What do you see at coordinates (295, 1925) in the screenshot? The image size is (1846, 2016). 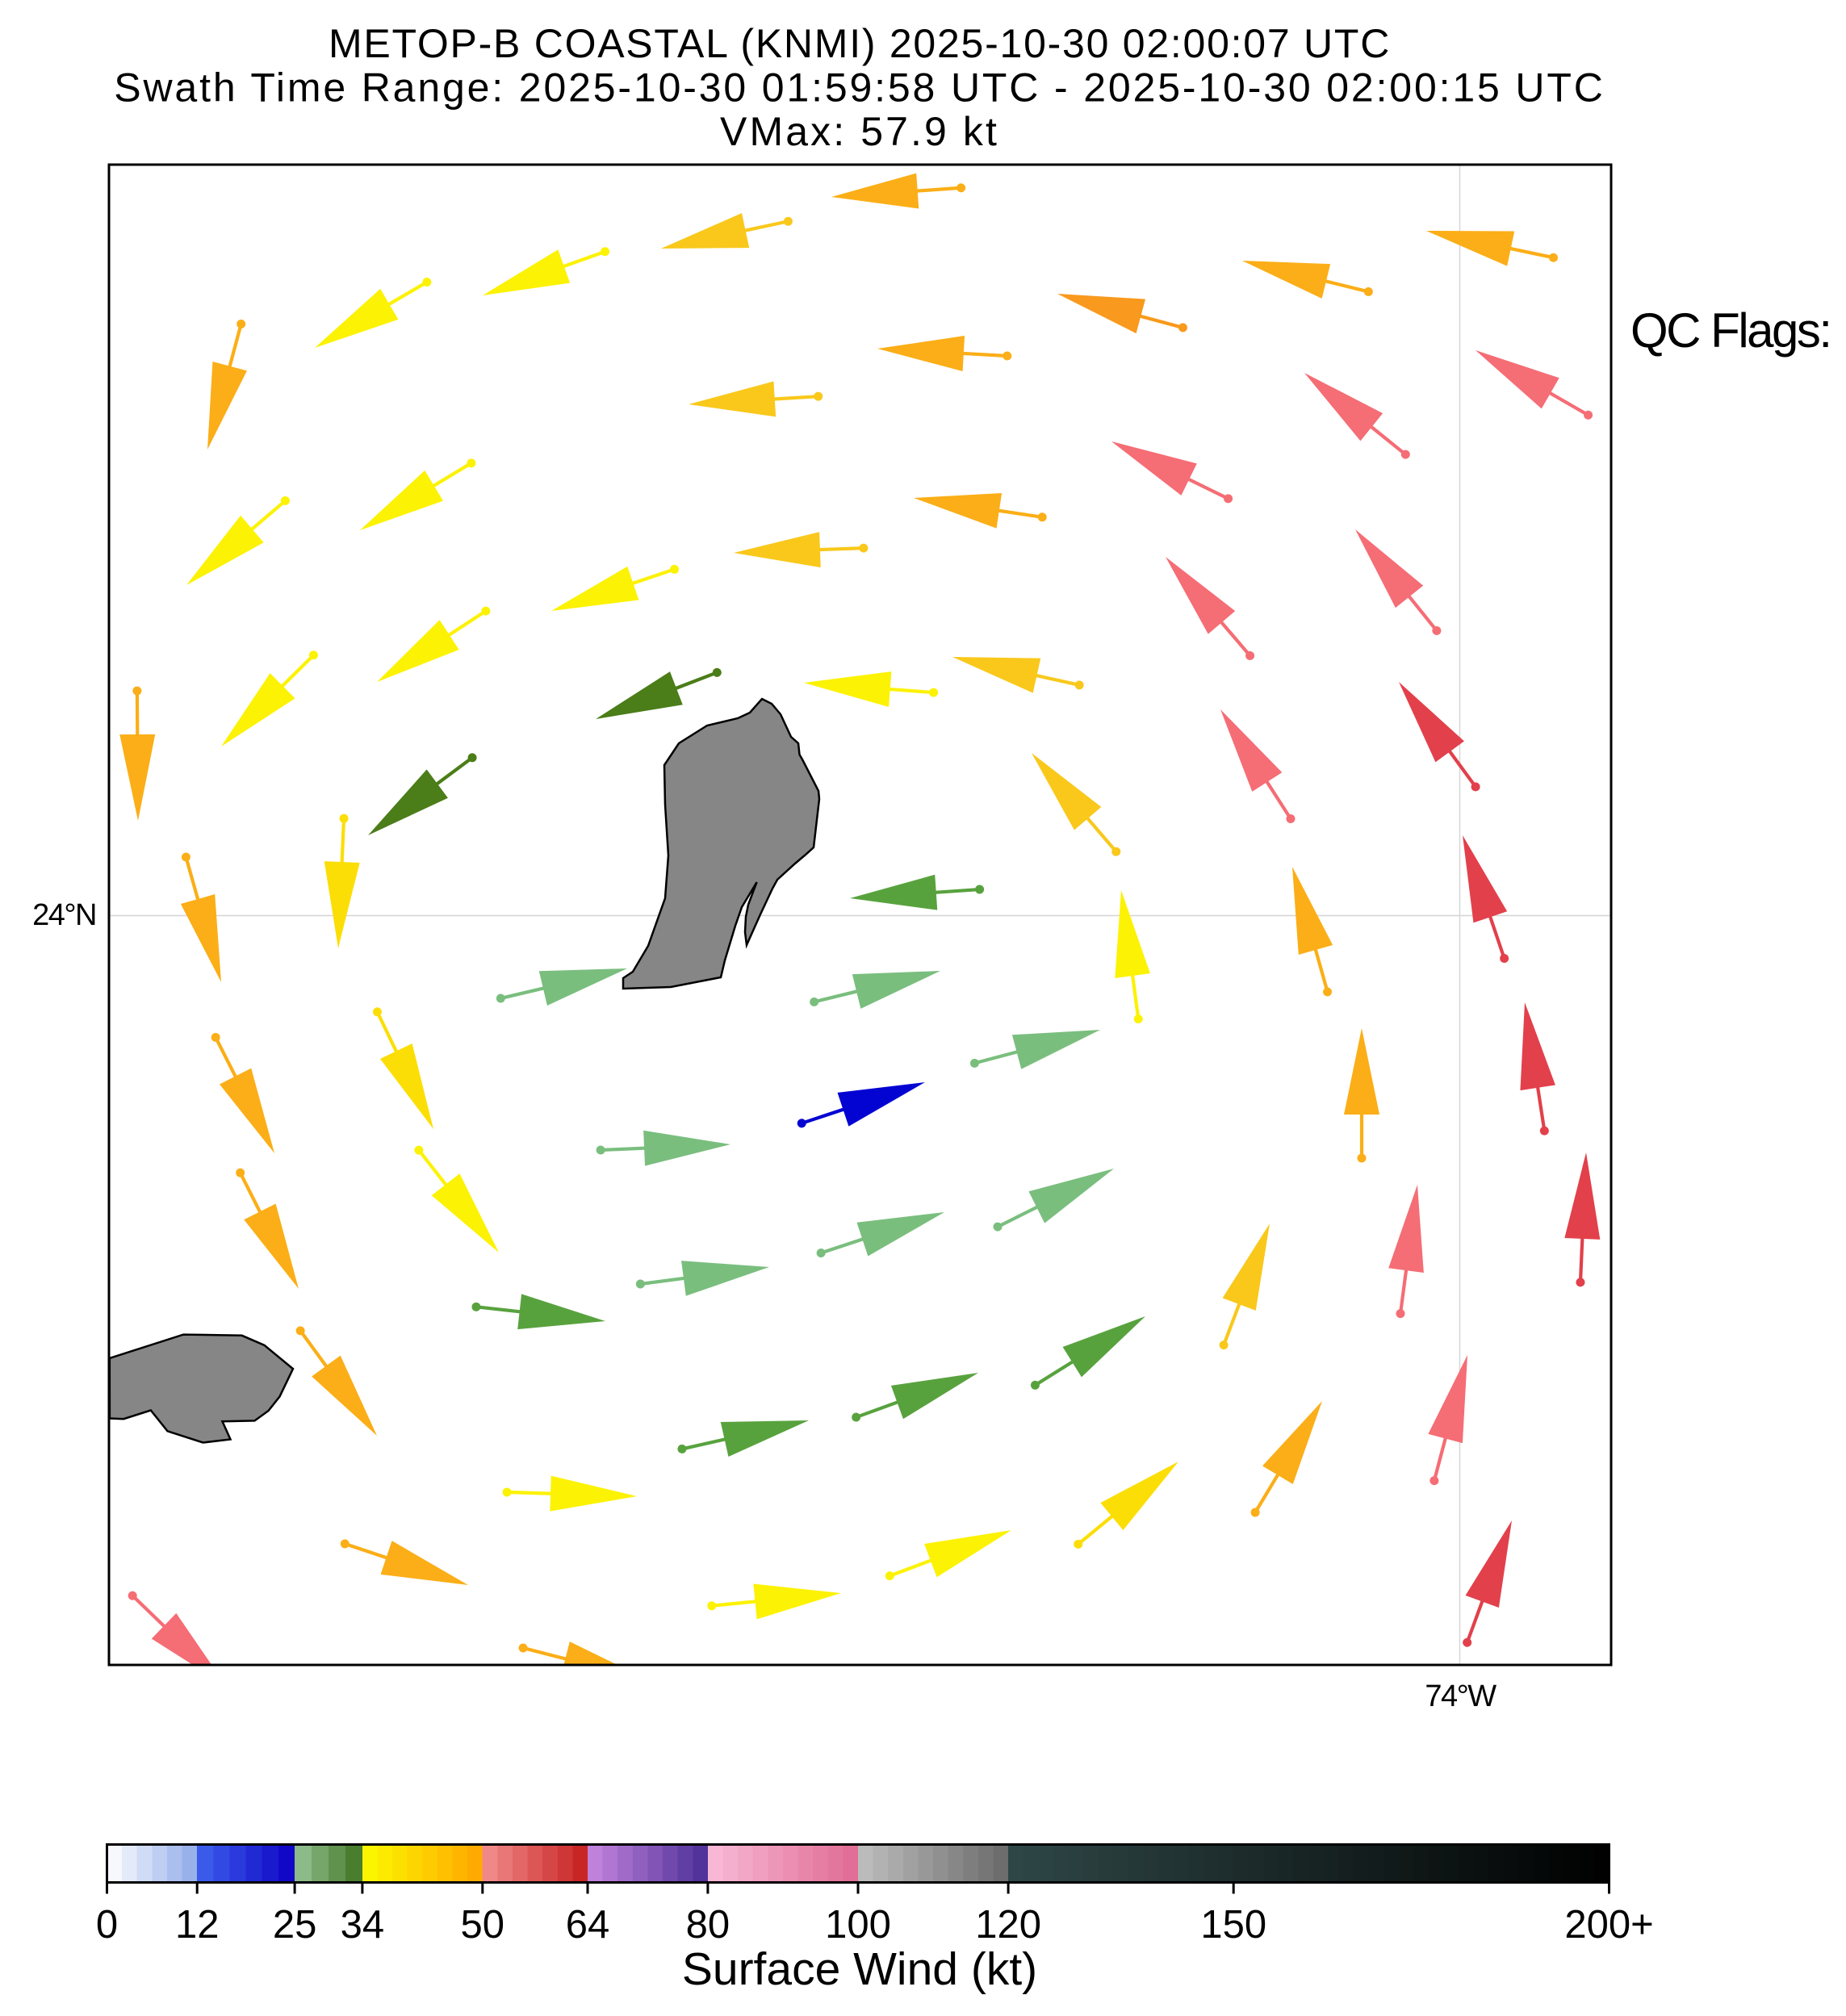 I see `svg-text: 25` at bounding box center [295, 1925].